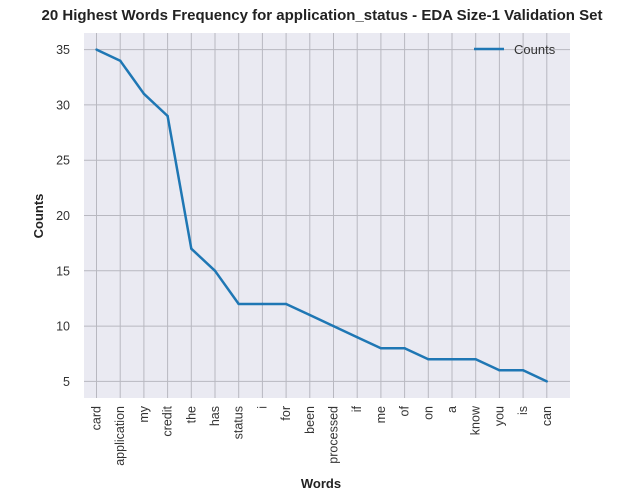  Describe the element at coordinates (66, 382) in the screenshot. I see `y-tick-label: 5` at that location.